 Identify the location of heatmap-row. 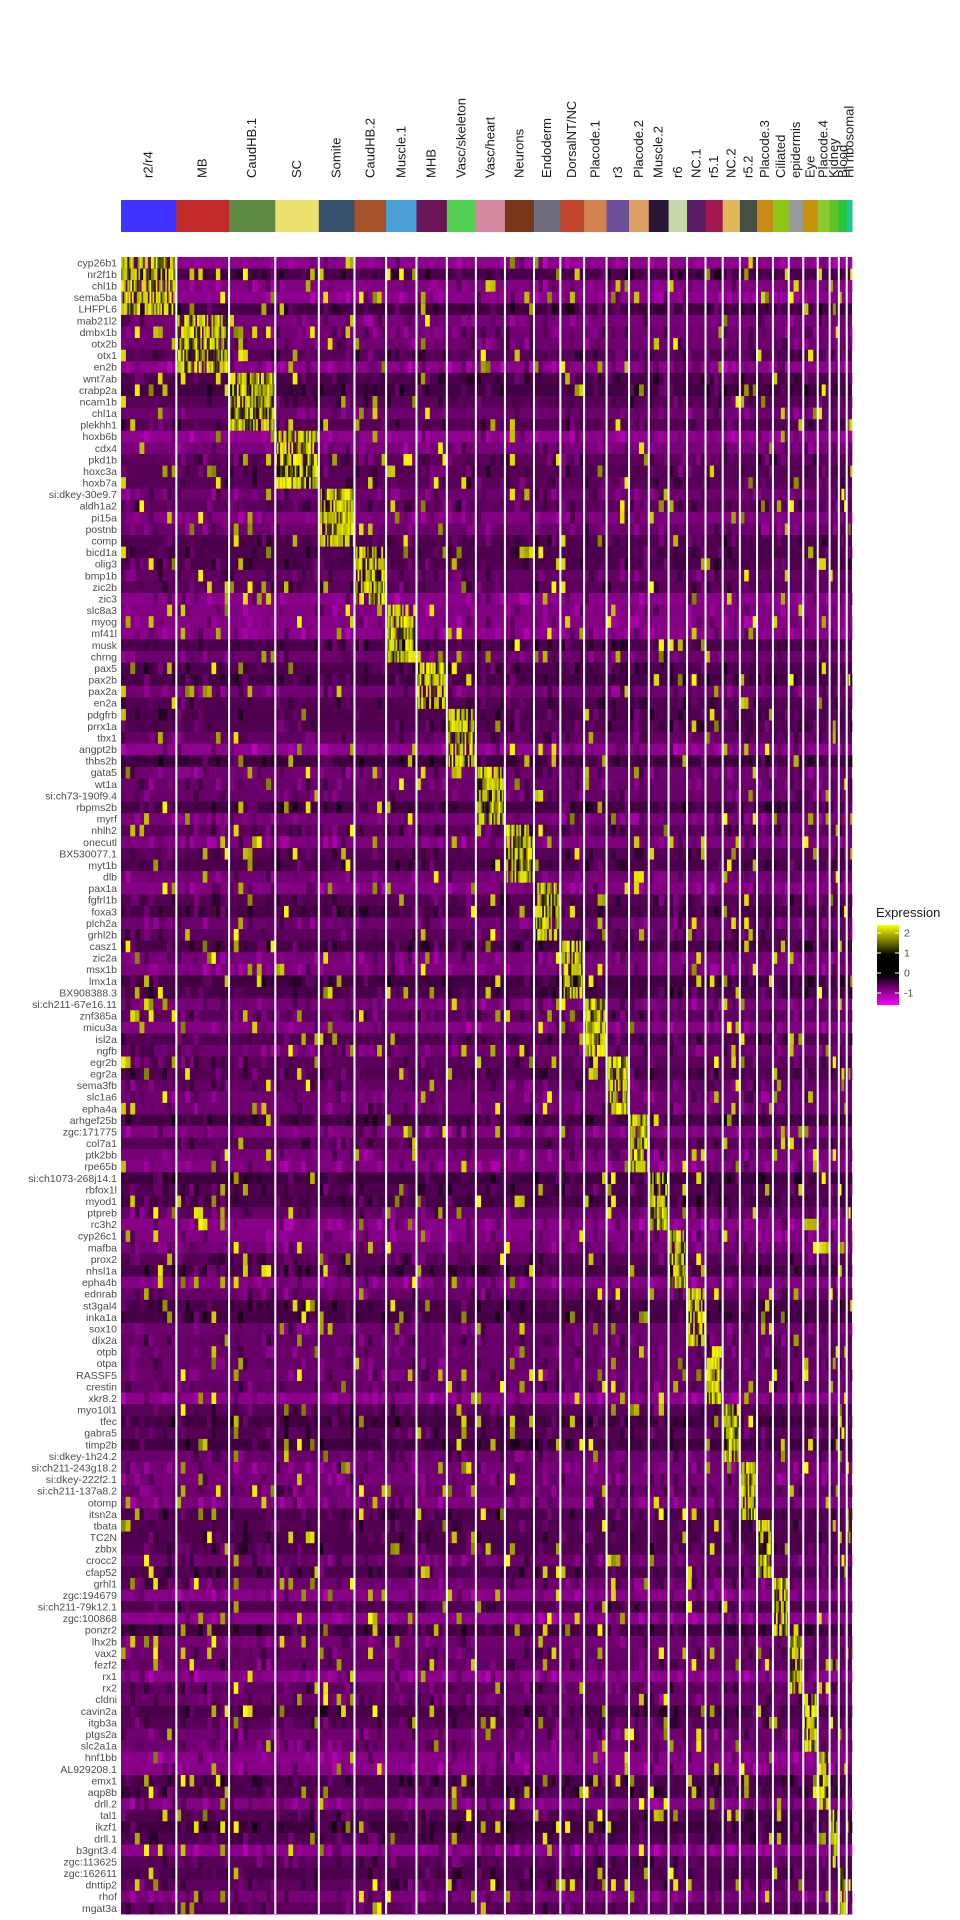
(486, 483).